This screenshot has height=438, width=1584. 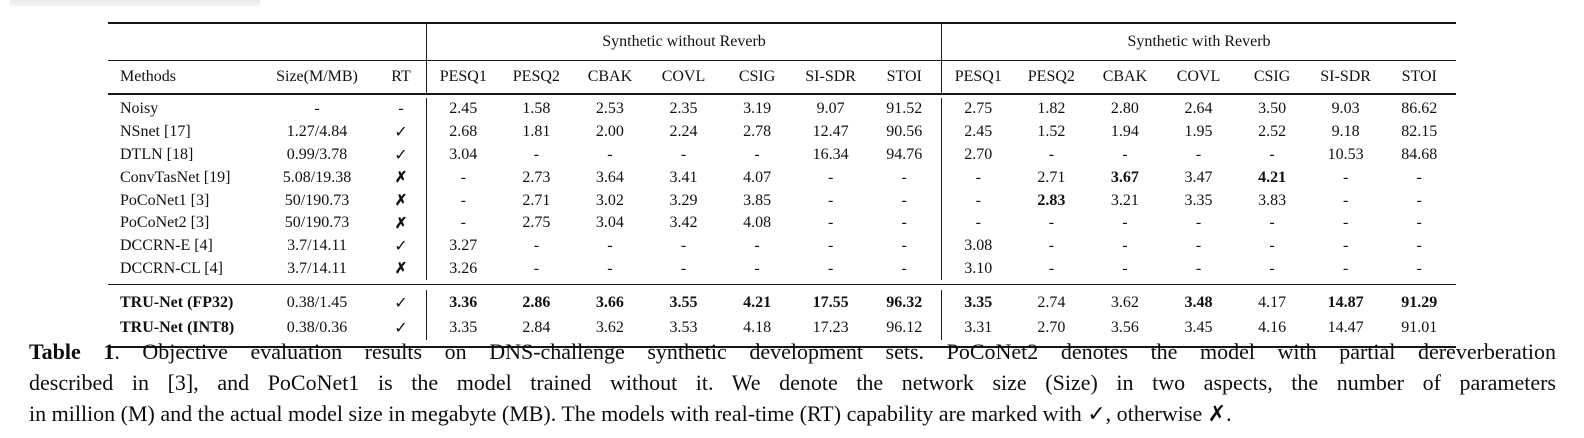 I want to click on metric-cell: 3.50, so click(x=1272, y=109).